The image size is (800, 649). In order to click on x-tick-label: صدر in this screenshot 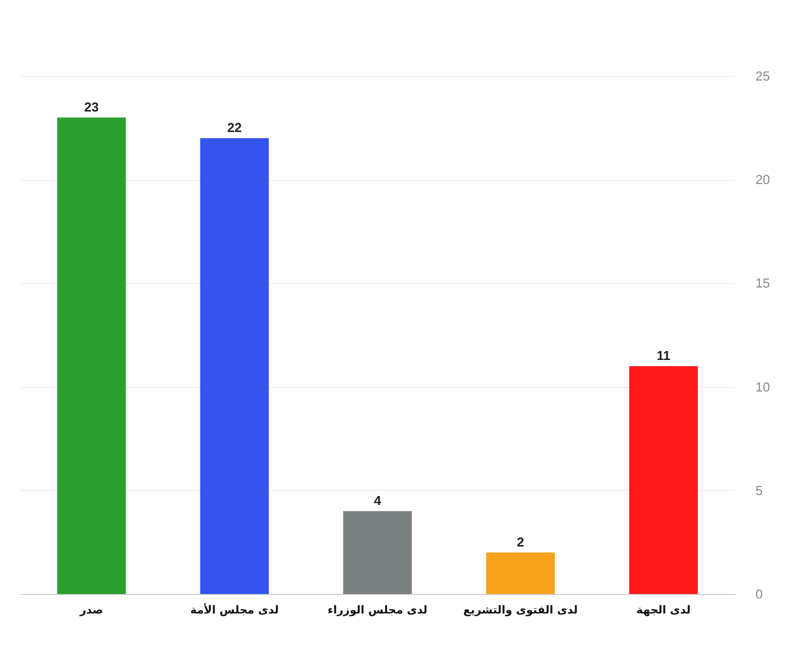, I will do `click(91, 610)`.